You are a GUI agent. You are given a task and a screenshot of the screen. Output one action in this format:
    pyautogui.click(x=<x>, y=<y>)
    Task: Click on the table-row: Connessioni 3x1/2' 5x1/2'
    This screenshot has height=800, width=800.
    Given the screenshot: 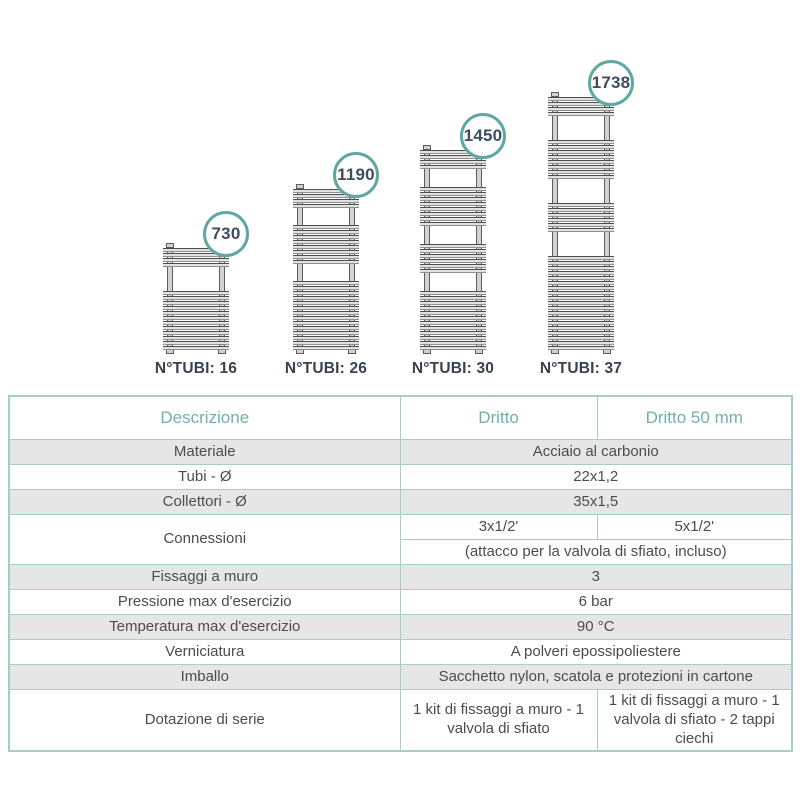 What is the action you would take?
    pyautogui.click(x=400, y=539)
    